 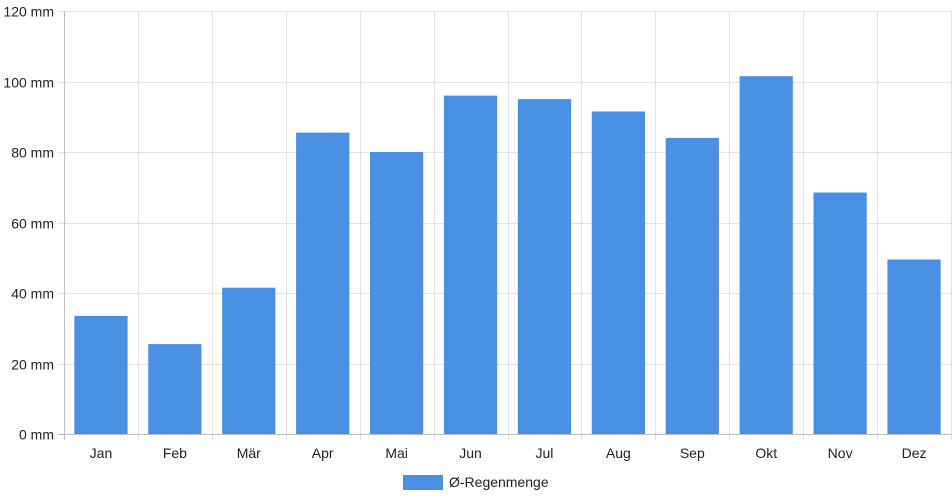 What do you see at coordinates (32, 365) in the screenshot?
I see `y-tick-label: 20 mm` at bounding box center [32, 365].